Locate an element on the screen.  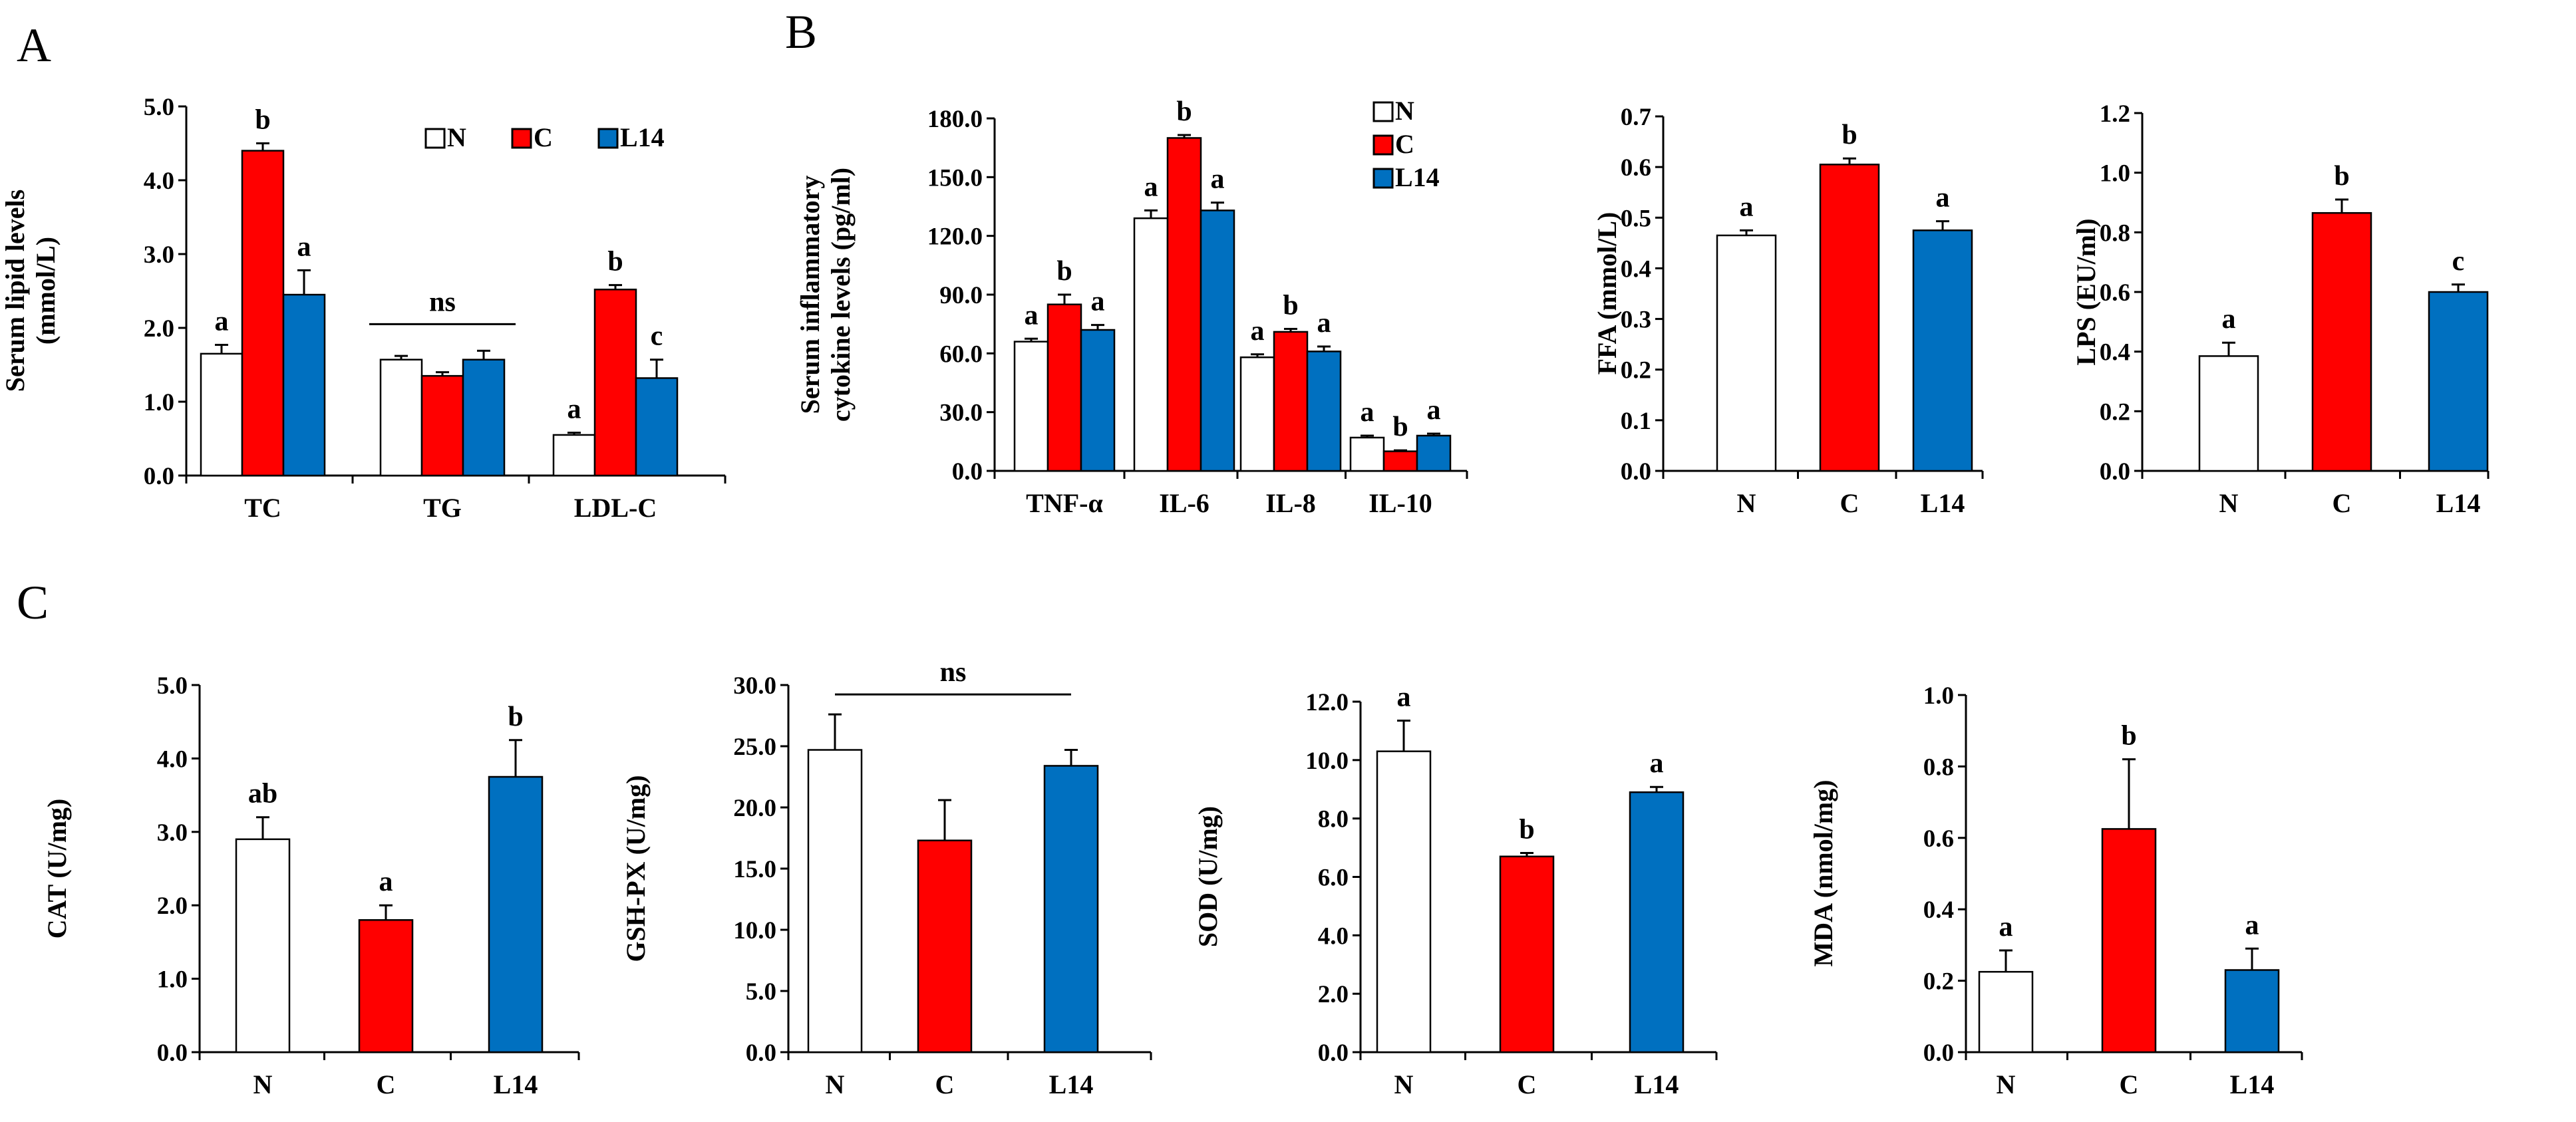
y-tick-label: 180.0 is located at coordinates (955, 119).